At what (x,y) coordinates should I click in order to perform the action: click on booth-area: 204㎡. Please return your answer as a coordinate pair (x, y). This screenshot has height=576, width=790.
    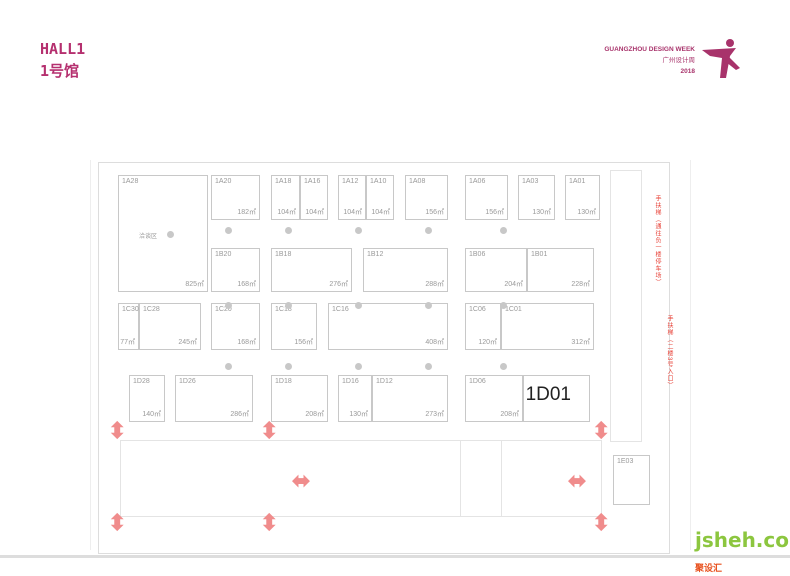
    Looking at the image, I should click on (513, 284).